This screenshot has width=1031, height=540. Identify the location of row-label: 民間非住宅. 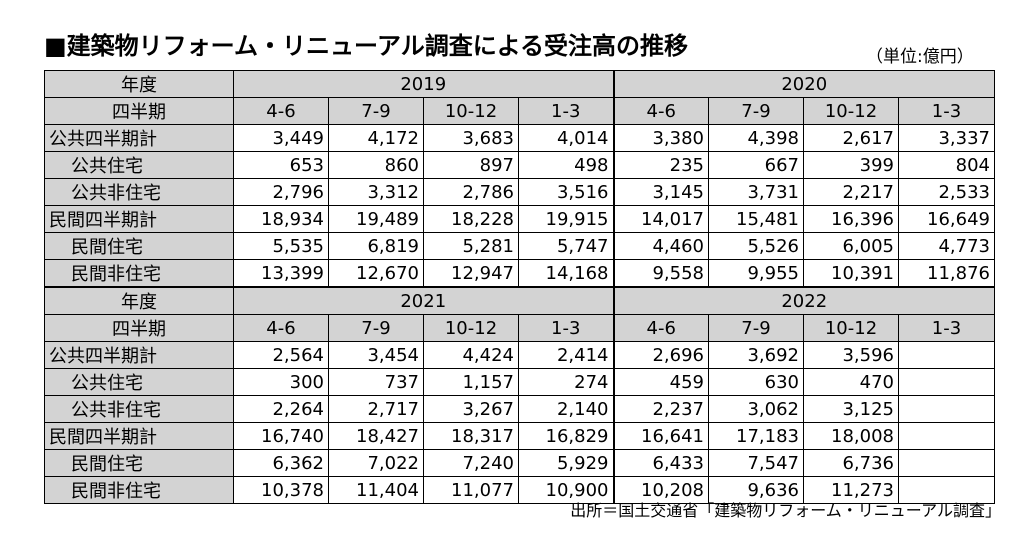
(139, 273).